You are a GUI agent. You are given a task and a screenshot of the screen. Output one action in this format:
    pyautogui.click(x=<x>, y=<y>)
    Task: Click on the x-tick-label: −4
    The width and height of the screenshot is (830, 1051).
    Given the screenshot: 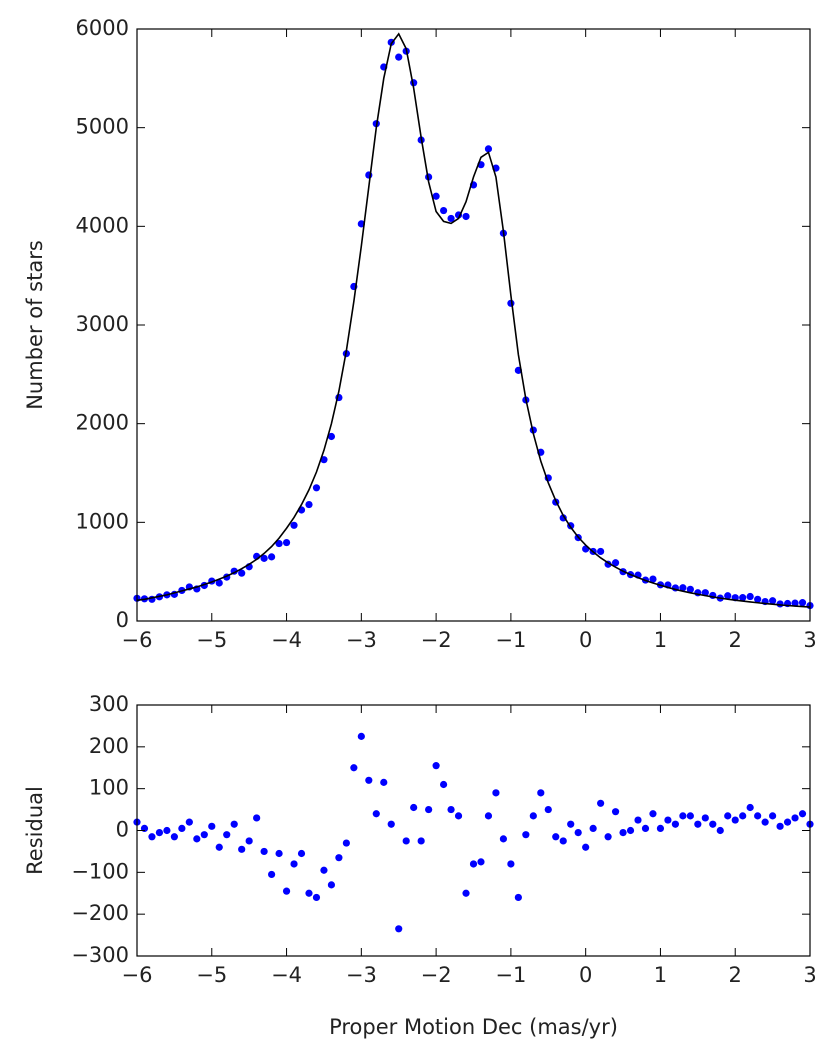 What is the action you would take?
    pyautogui.click(x=286, y=640)
    